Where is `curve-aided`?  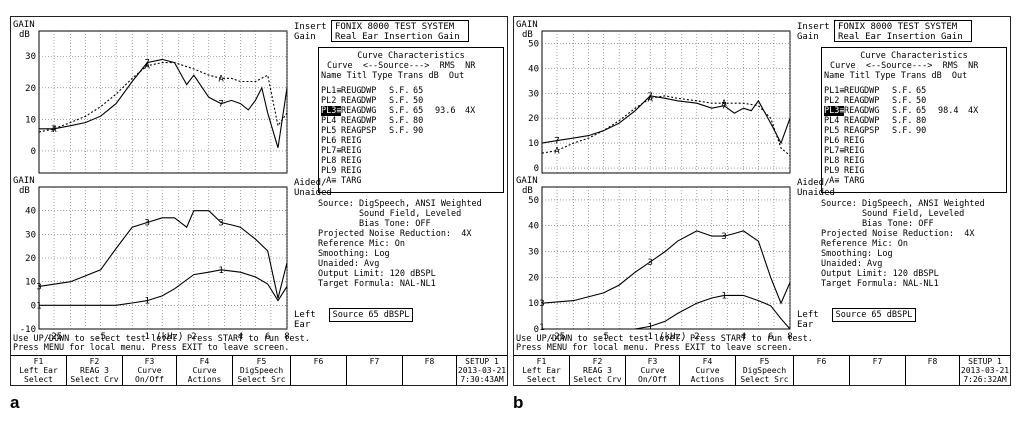 curve-aided is located at coordinates (666, 267).